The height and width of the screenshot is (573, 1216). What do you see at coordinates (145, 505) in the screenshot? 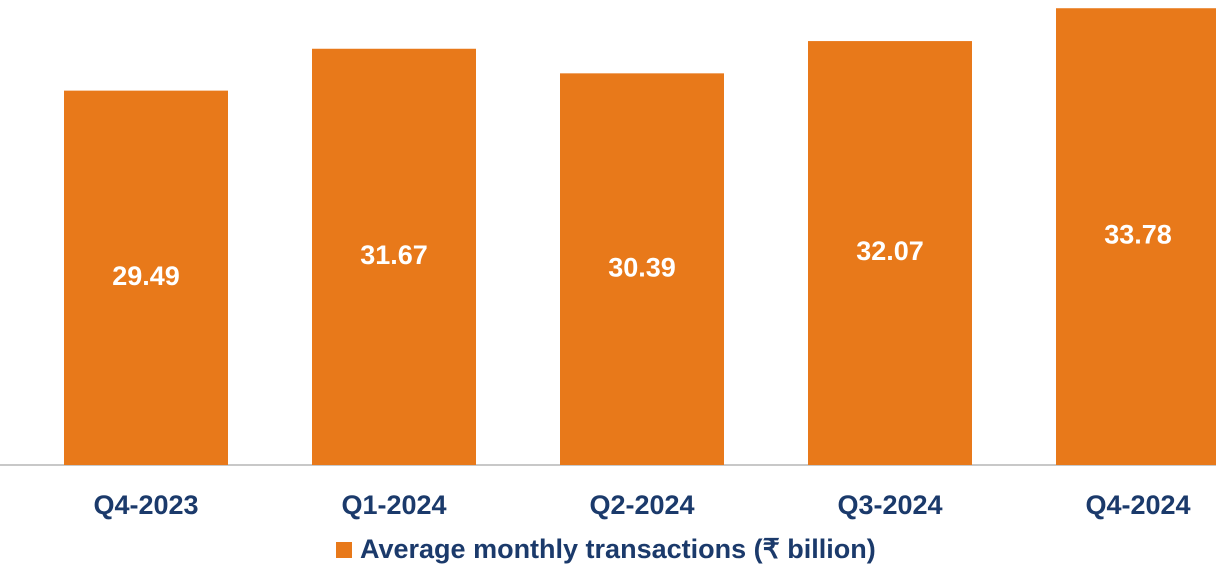
I see `x-tick-label: Q4-2023` at bounding box center [145, 505].